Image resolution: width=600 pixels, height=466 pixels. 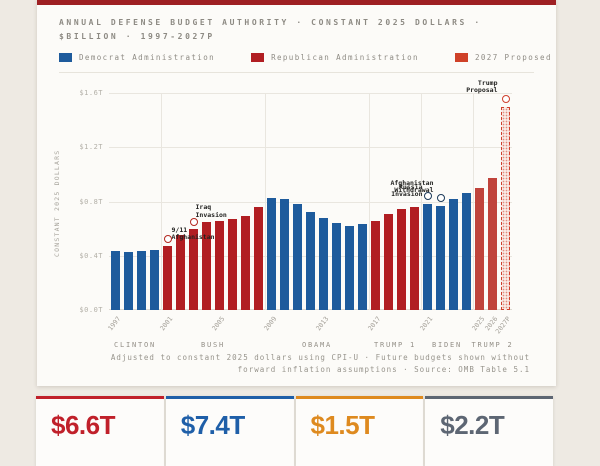 What do you see at coordinates (211, 211) in the screenshot?
I see `annotation-text-iraq-invasion: Iraq Invasion` at bounding box center [211, 211].